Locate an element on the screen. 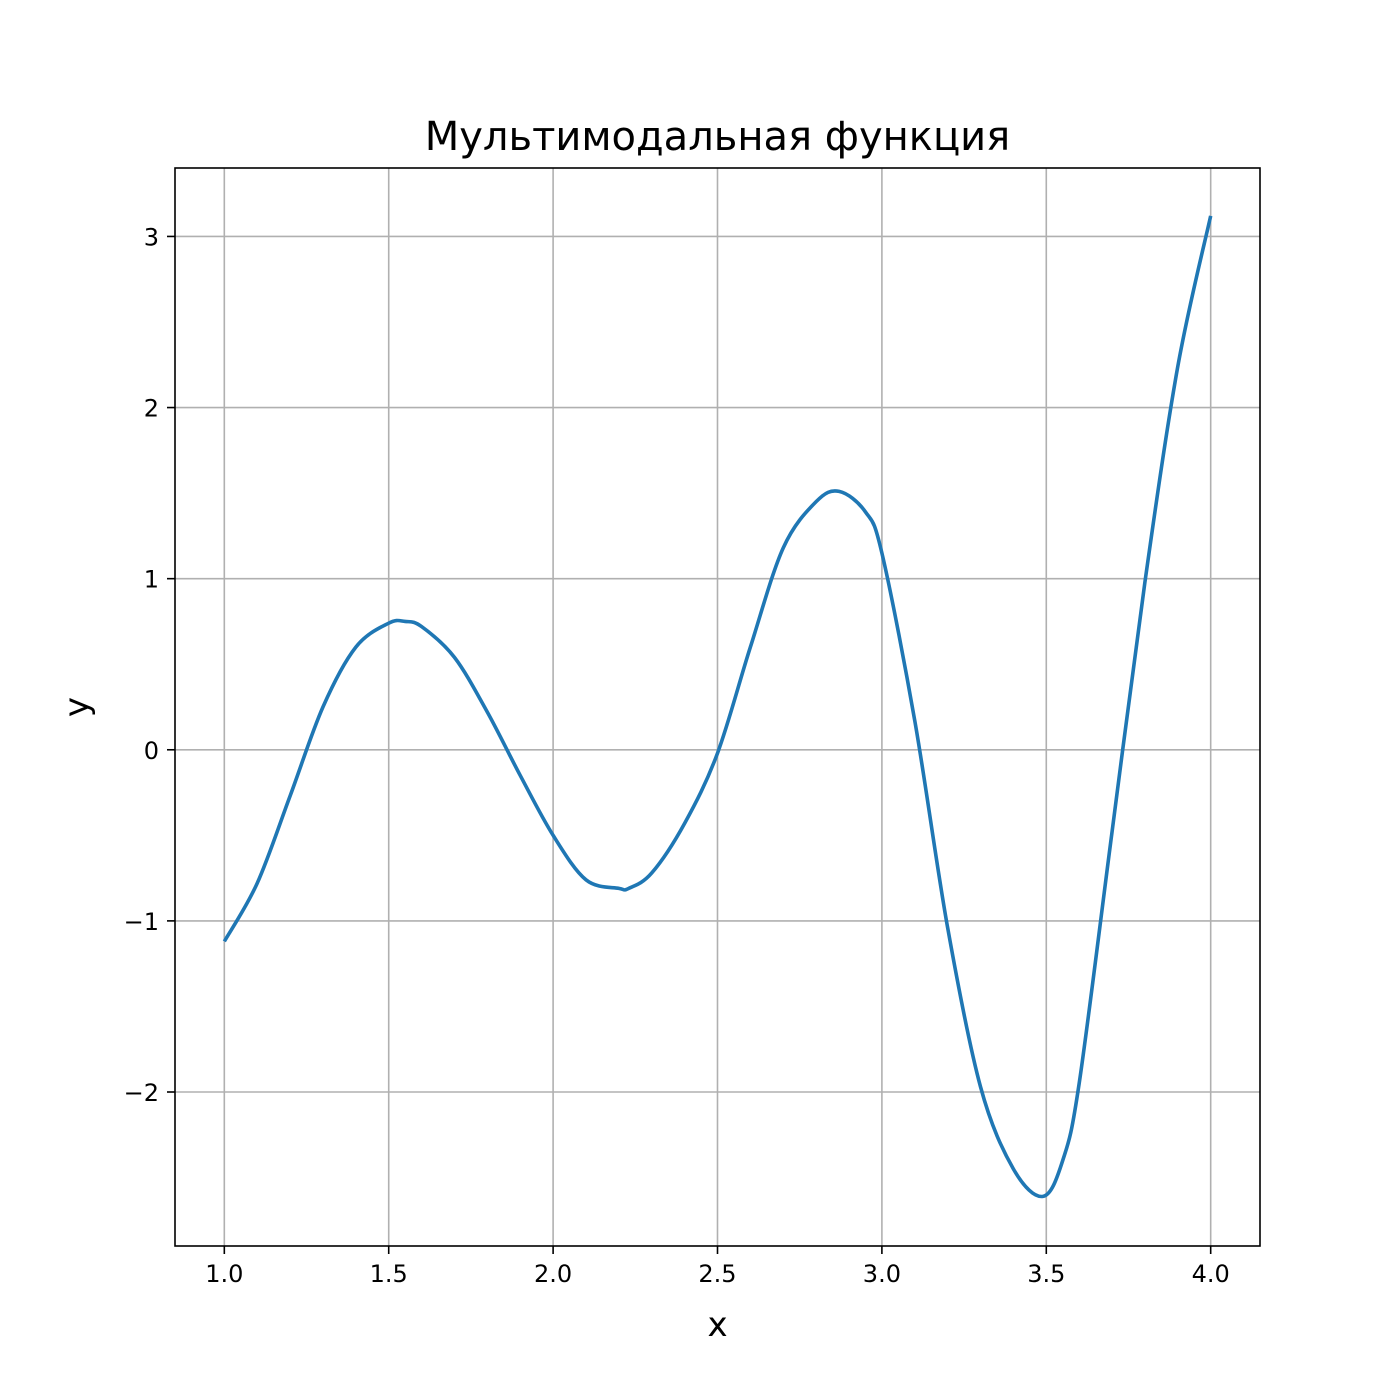 This screenshot has height=1400, width=1400. y-axis-label: y is located at coordinates (77, 707).